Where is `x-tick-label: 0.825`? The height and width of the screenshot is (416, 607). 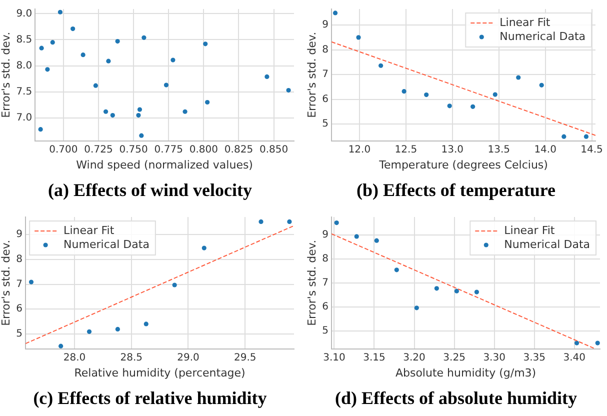 x-tick-label: 0.825 is located at coordinates (239, 150).